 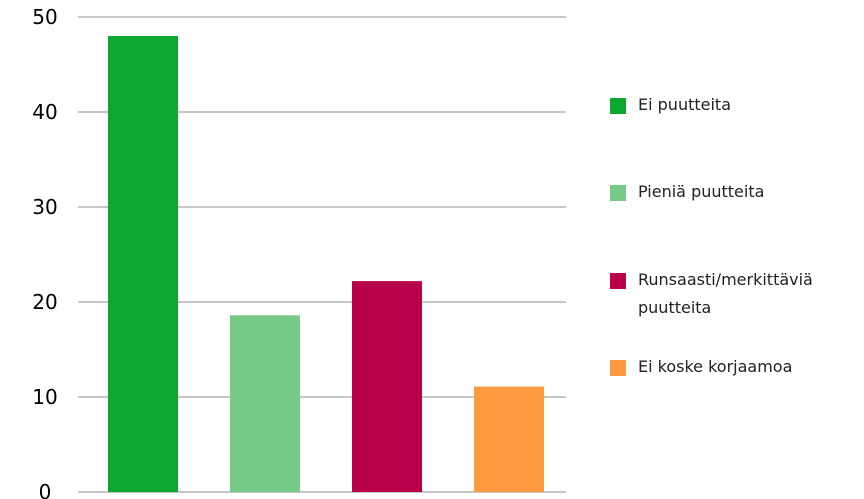 I want to click on legend-label: Ei puutteita, so click(x=684, y=104).